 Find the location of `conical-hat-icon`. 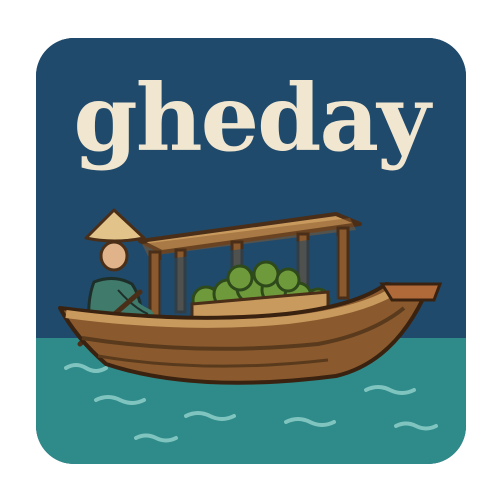

conical-hat-icon is located at coordinates (115, 225).